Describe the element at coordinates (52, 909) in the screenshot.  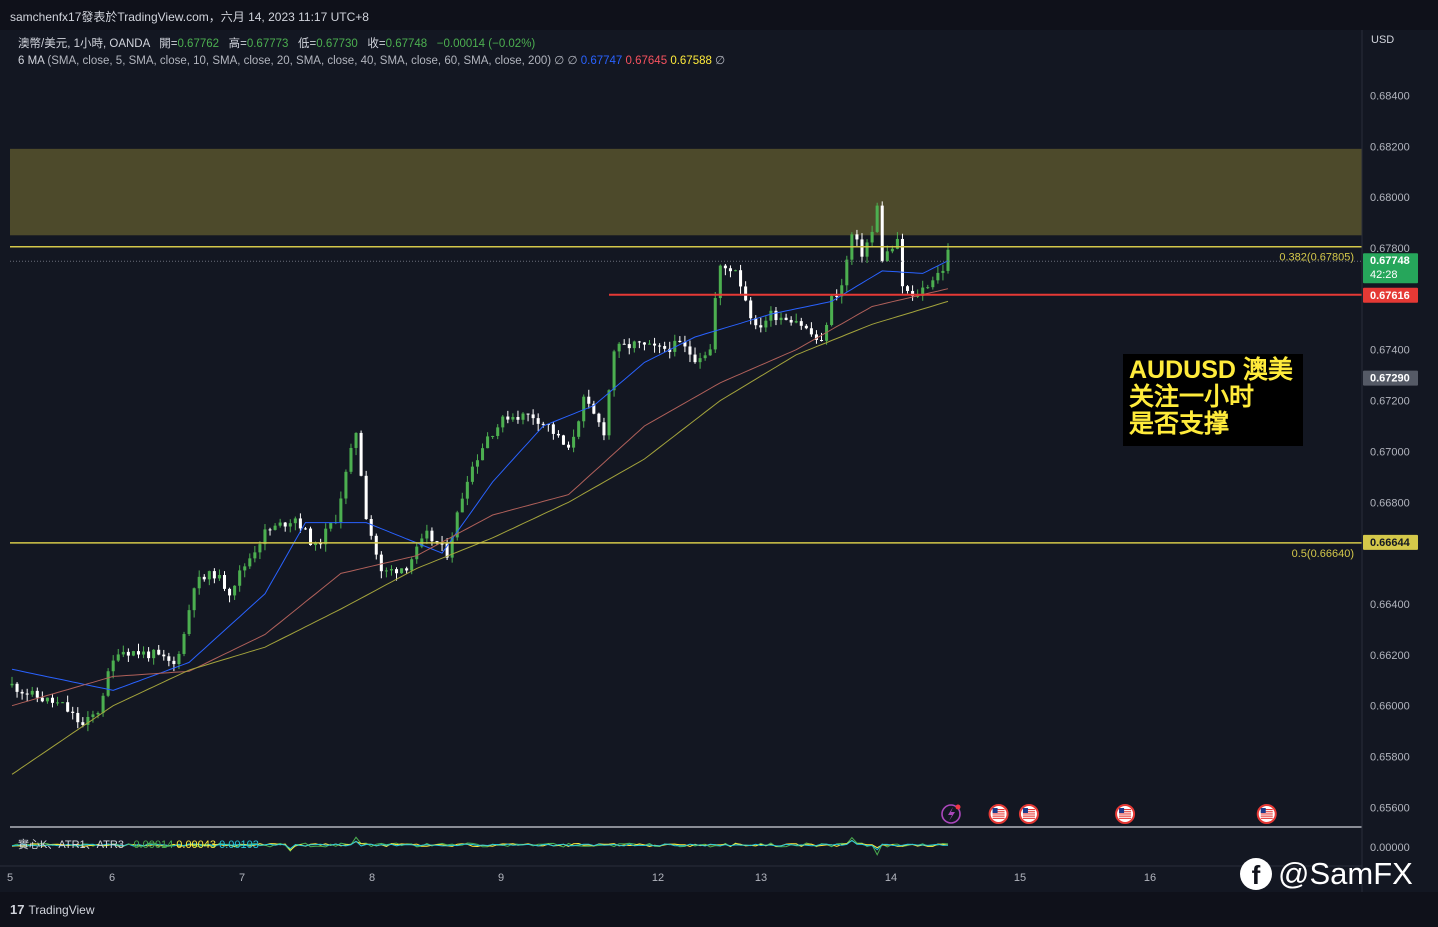
I see `tradingview-logo: 17 TradingView` at that location.